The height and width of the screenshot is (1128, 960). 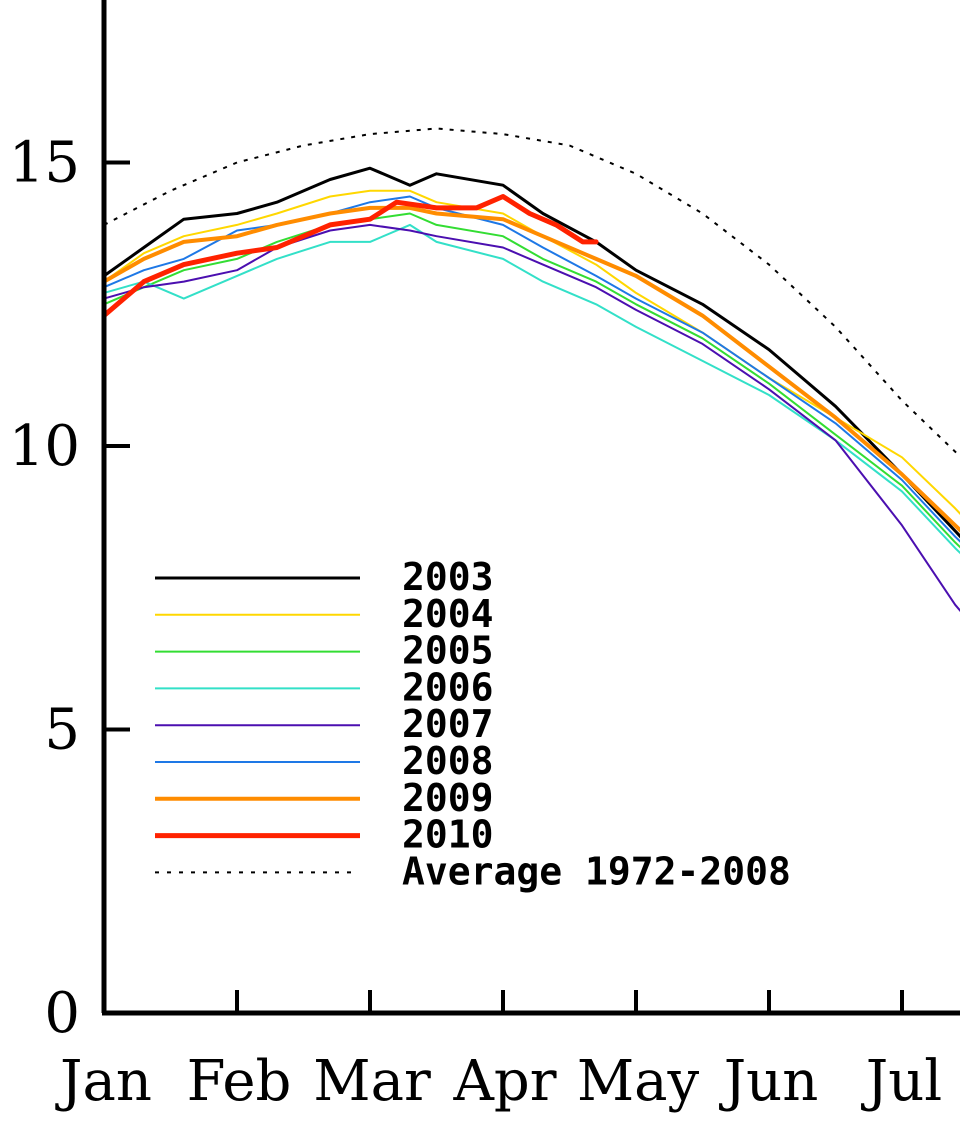 I want to click on legend-label-2006: 2006, so click(x=448, y=687).